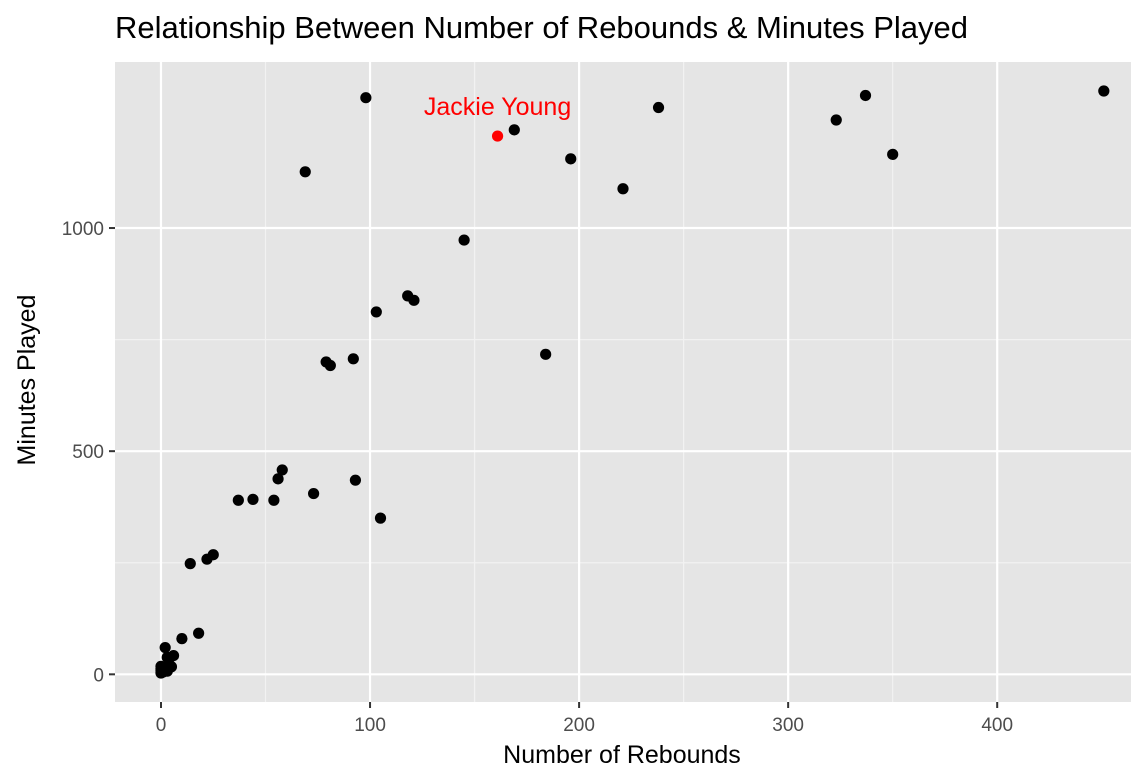  I want to click on x-tick-label: 400, so click(997, 725).